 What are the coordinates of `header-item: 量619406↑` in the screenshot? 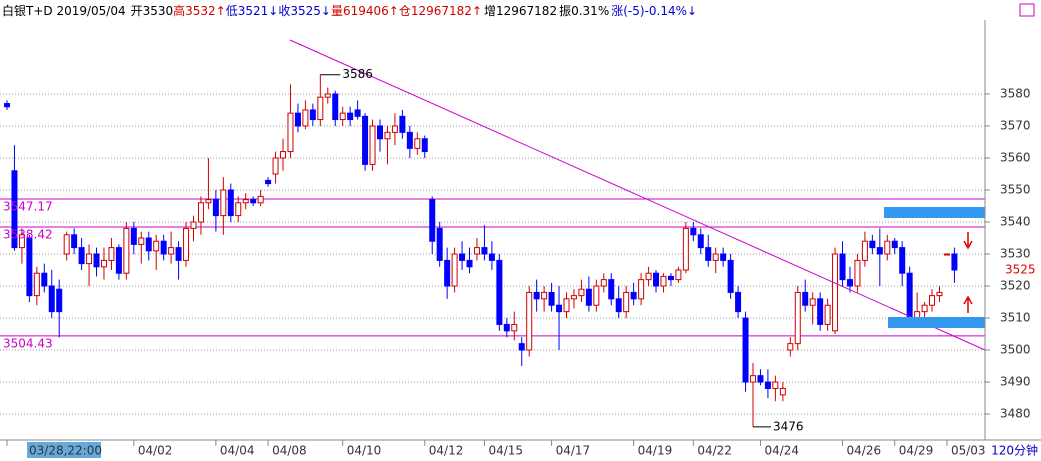 It's located at (365, 11).